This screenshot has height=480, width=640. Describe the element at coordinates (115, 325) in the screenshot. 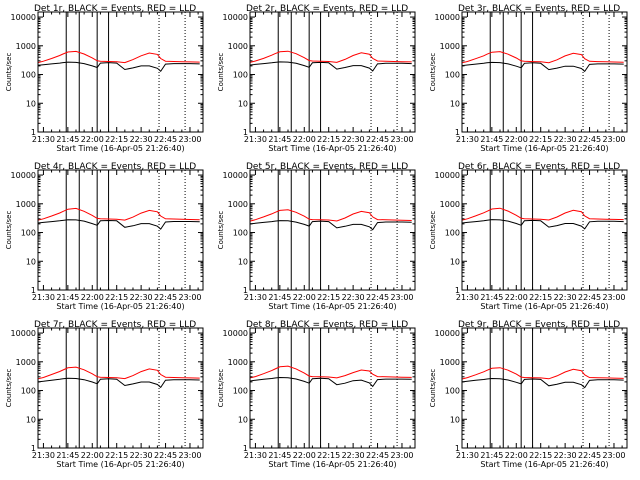

I see `panel-title: Det 7r, BLACK = Events, RED = LLD` at that location.